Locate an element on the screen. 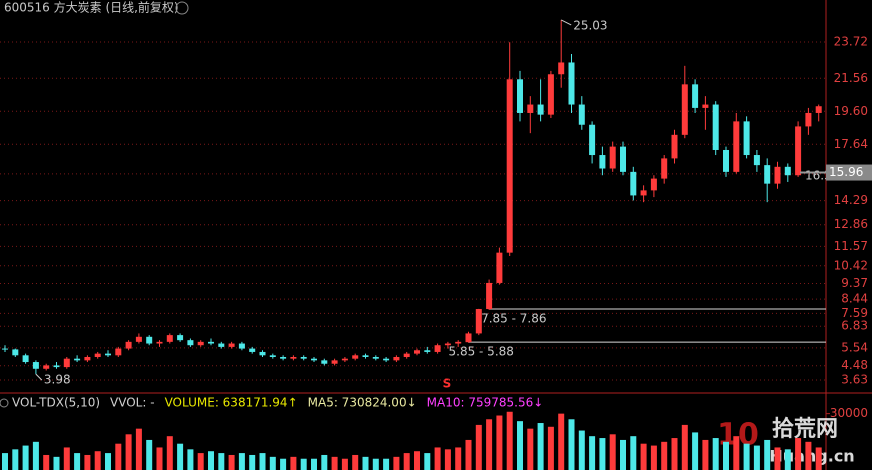 The height and width of the screenshot is (470, 872). annotation: 25.03 is located at coordinates (590, 25).